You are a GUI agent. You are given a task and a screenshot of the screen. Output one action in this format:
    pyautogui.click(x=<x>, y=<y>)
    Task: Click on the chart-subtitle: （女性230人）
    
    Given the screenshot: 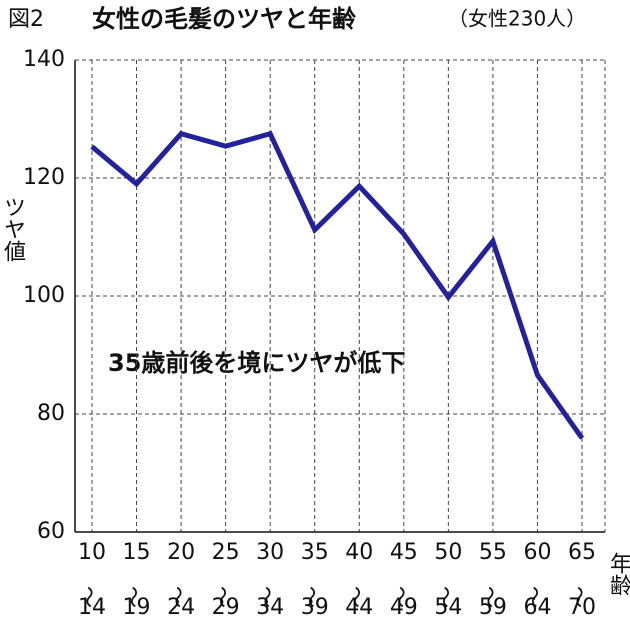 What is the action you would take?
    pyautogui.click(x=517, y=19)
    